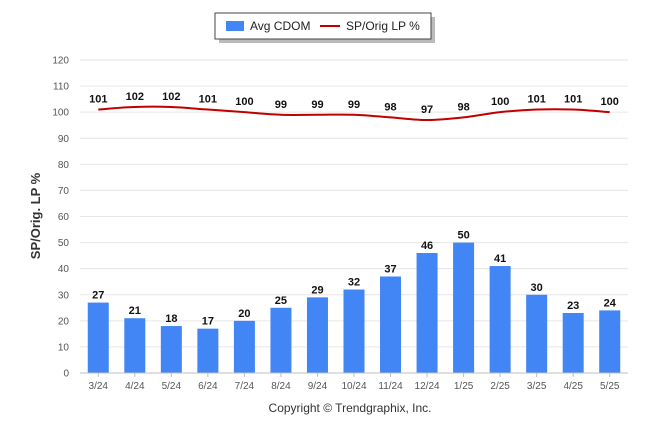  I want to click on x-tick-label-1/25: 1/25, so click(464, 386).